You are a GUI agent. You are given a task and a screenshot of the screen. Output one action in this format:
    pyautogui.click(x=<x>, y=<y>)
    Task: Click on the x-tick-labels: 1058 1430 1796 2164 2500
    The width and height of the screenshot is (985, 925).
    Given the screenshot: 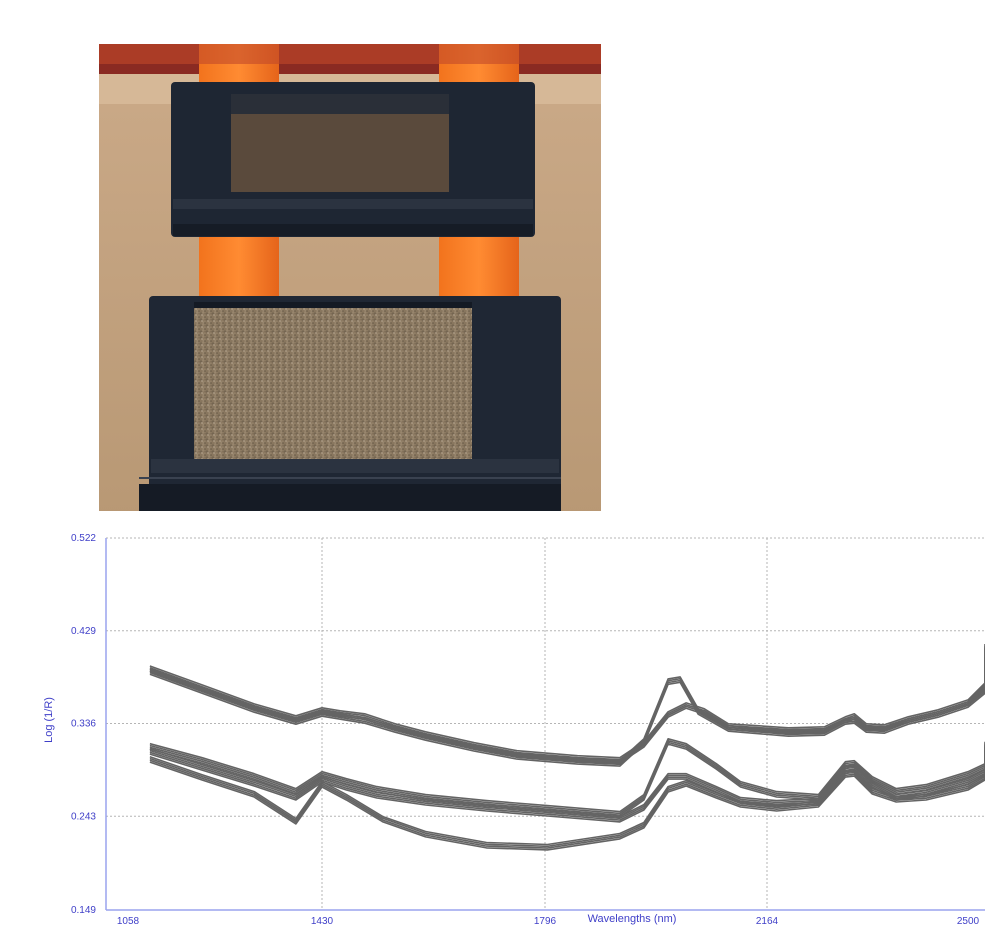 What is the action you would take?
    pyautogui.click(x=548, y=920)
    